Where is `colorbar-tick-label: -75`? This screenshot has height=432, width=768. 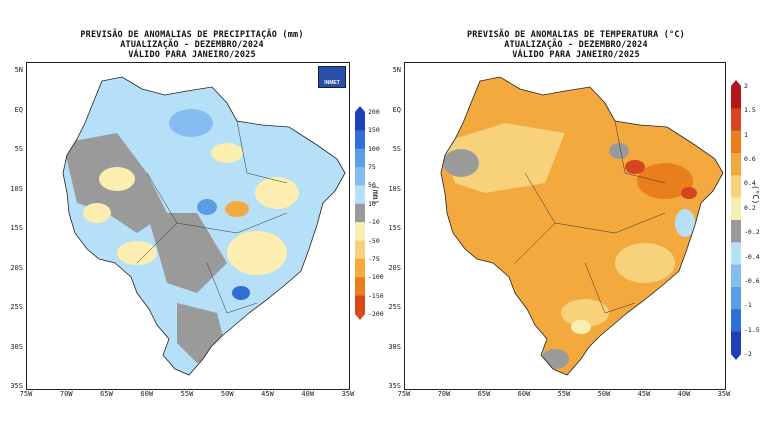 colorbar-tick-label: -75 is located at coordinates (374, 258).